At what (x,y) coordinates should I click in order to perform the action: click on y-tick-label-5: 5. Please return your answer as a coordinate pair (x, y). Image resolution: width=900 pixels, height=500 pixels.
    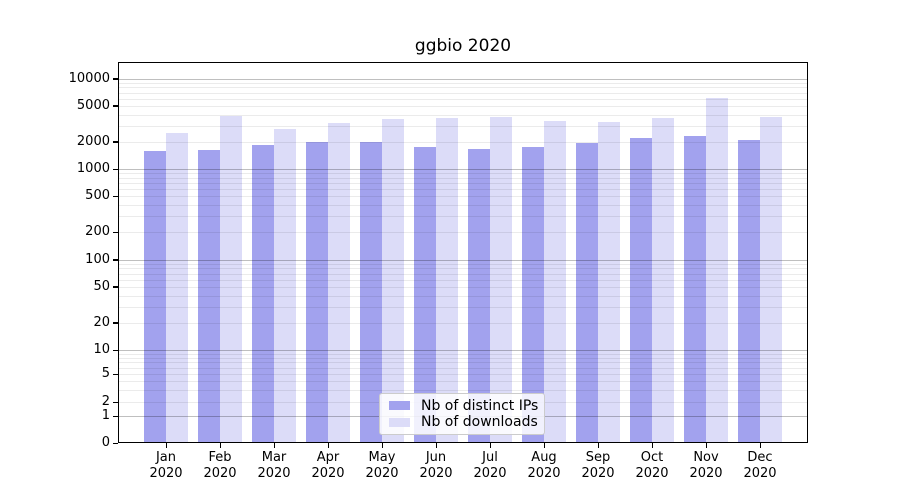
    Looking at the image, I should click on (105, 373).